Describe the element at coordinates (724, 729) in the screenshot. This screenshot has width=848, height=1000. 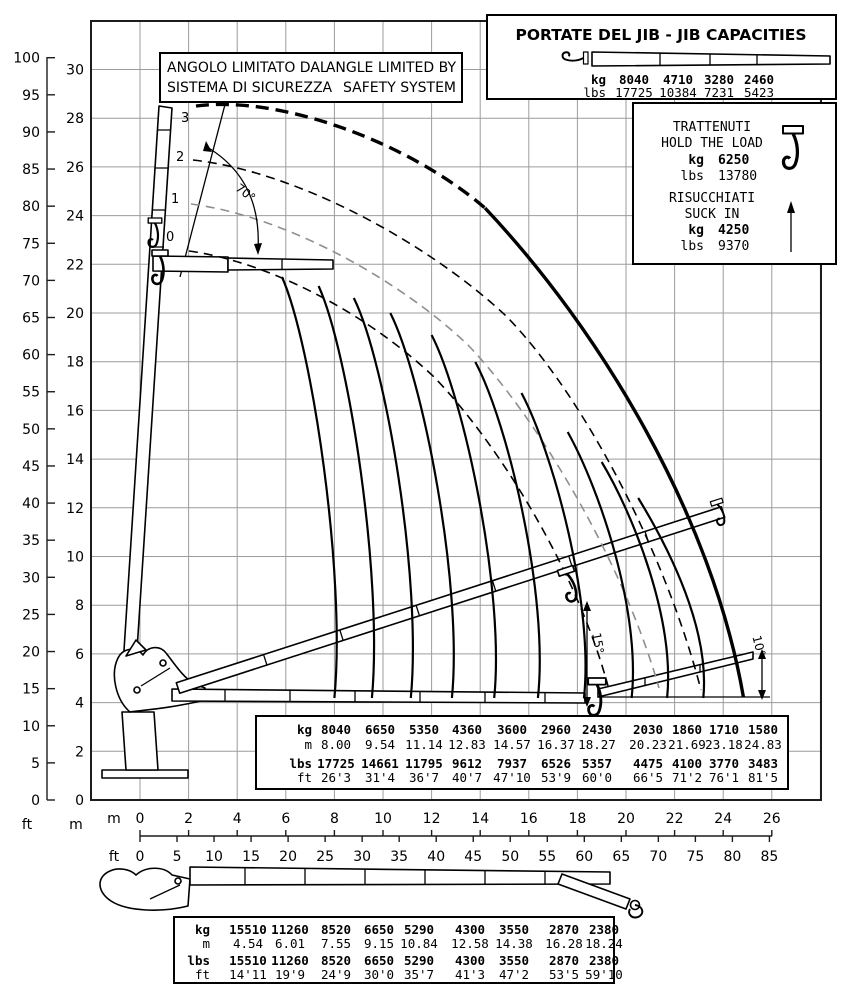
I see `table-cell: 1710` at that location.